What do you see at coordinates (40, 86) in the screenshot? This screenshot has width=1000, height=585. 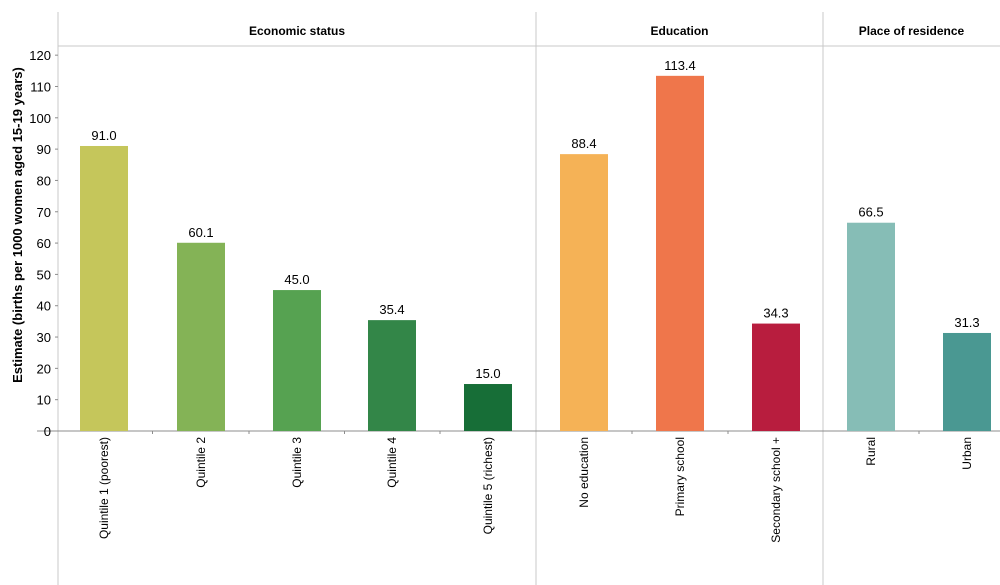 I see `y-tick-label: 110` at bounding box center [40, 86].